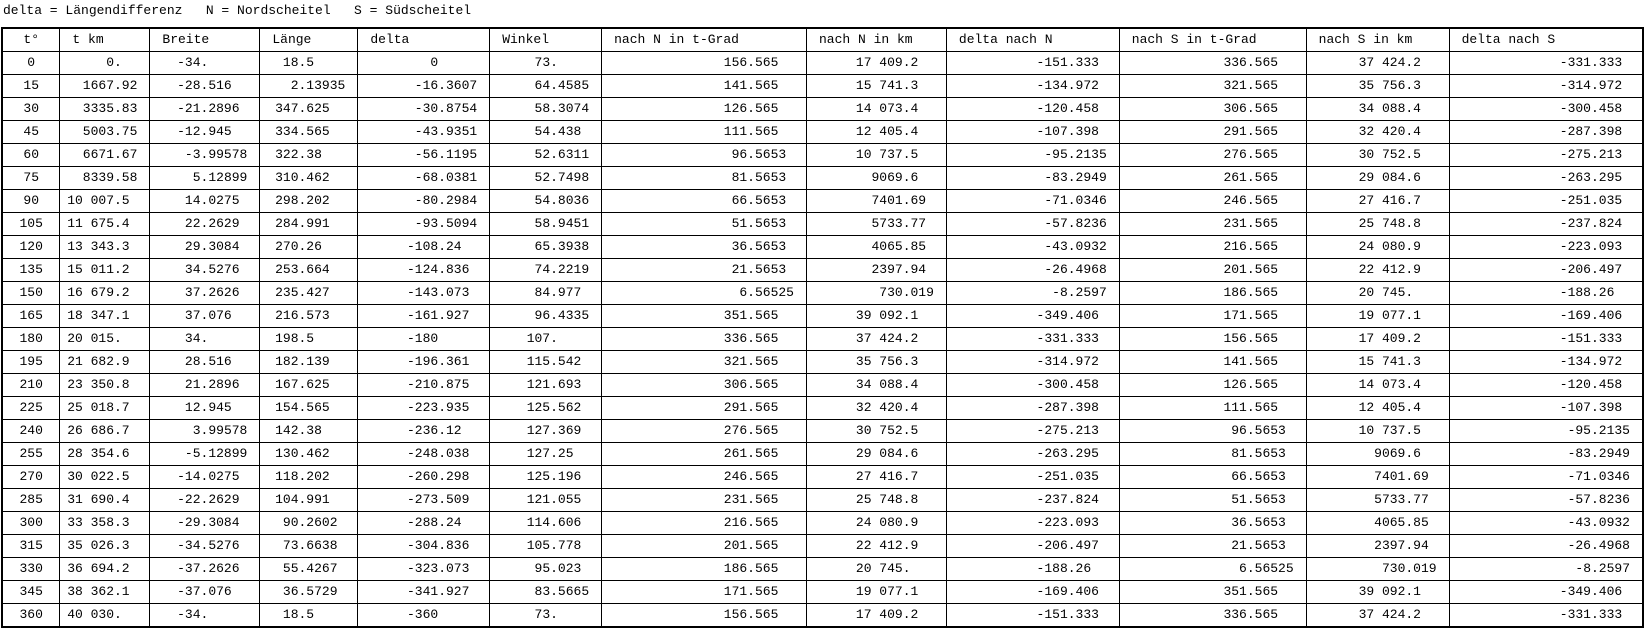 Image resolution: width=1644 pixels, height=631 pixels. What do you see at coordinates (309, 201) in the screenshot?
I see `cell: 298.202` at bounding box center [309, 201].